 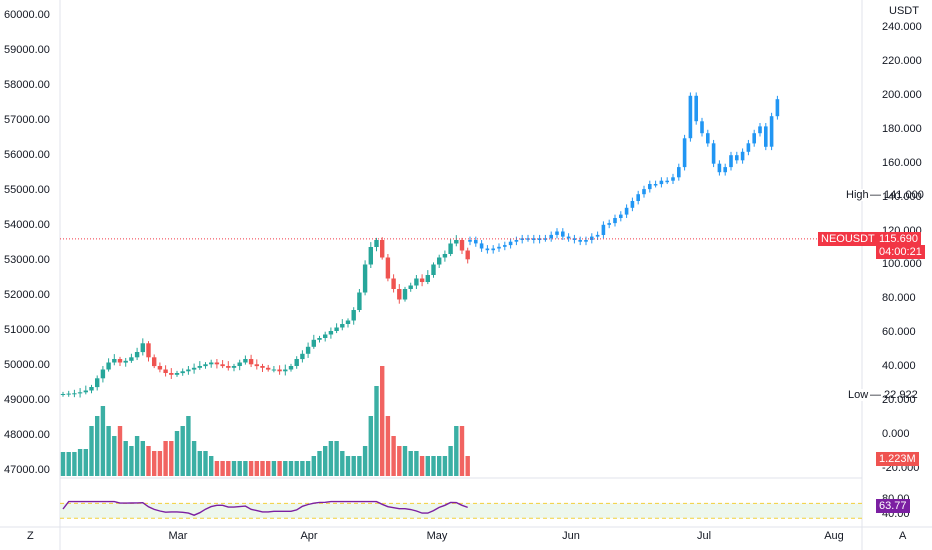 What do you see at coordinates (178, 536) in the screenshot?
I see `x-axis-month-label: Mar` at bounding box center [178, 536].